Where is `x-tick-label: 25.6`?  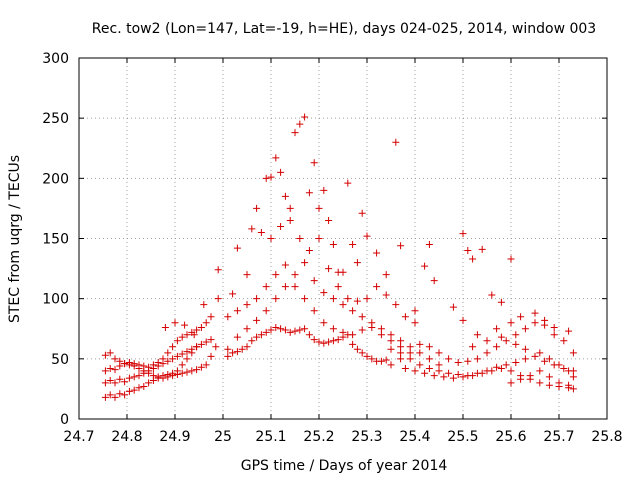 x-tick-label: 25.6 is located at coordinates (510, 437).